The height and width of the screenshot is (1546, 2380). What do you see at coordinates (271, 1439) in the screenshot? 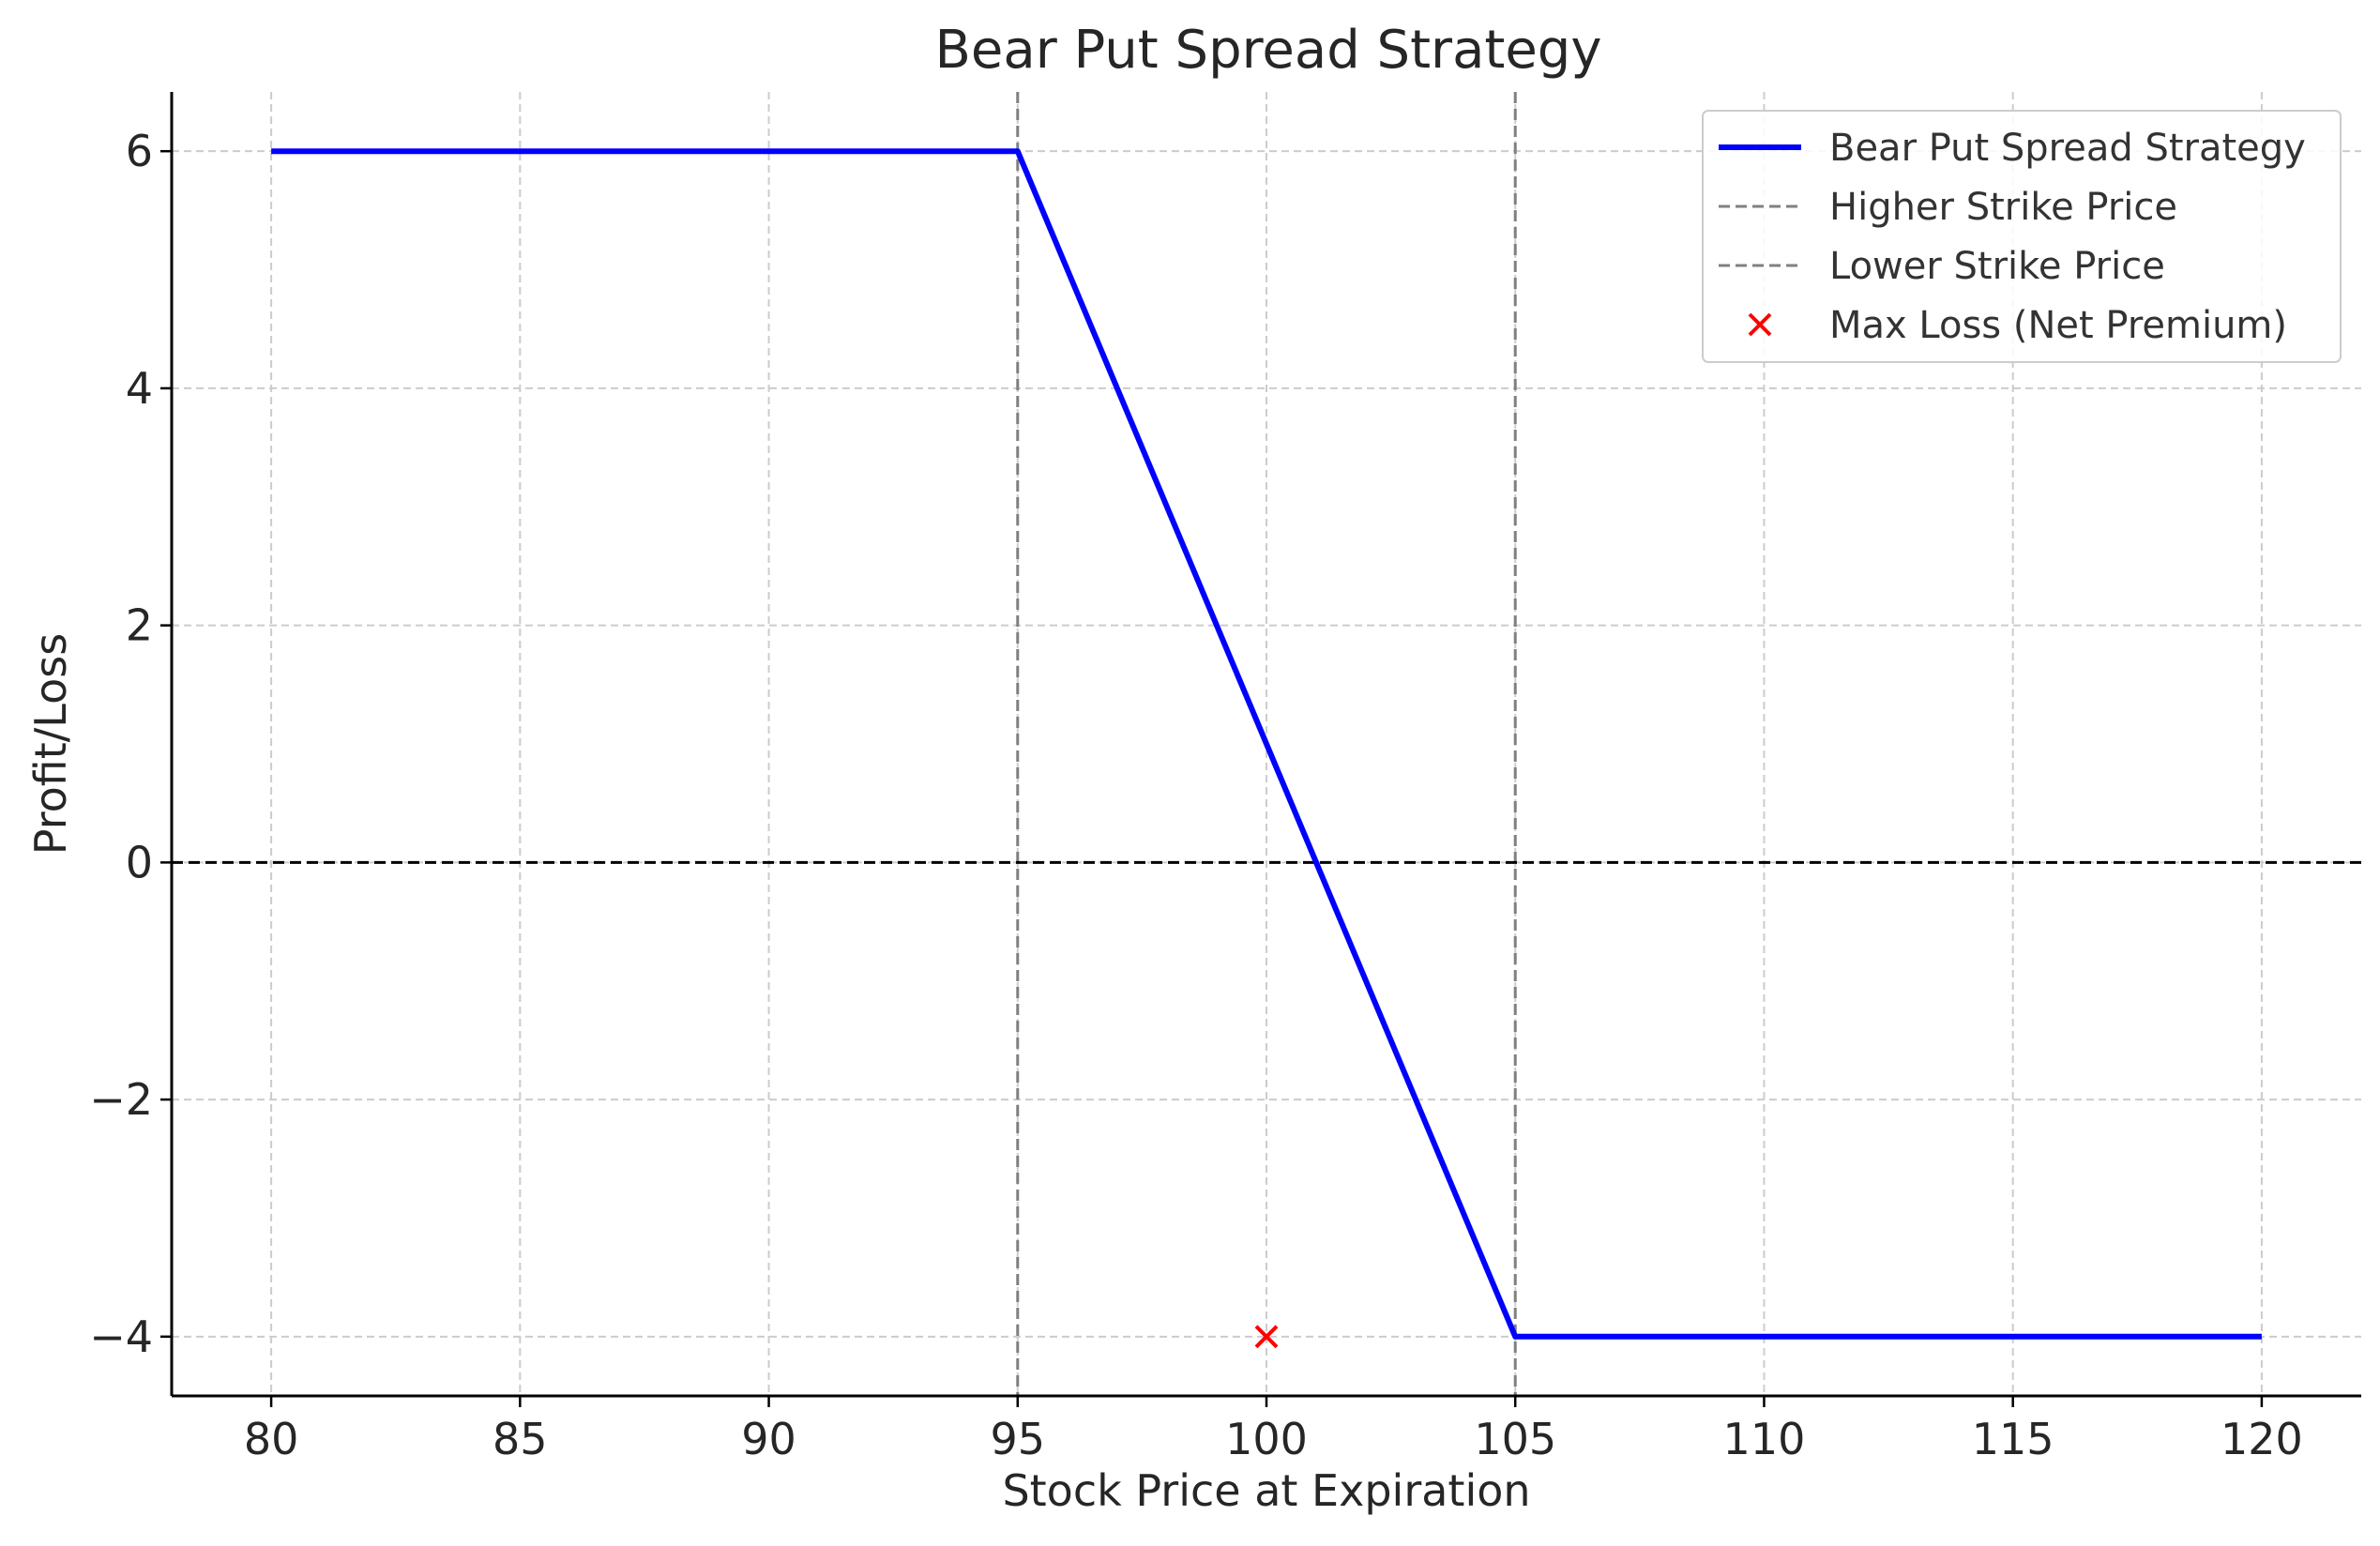
I see `x-tick-label: 80` at bounding box center [271, 1439].